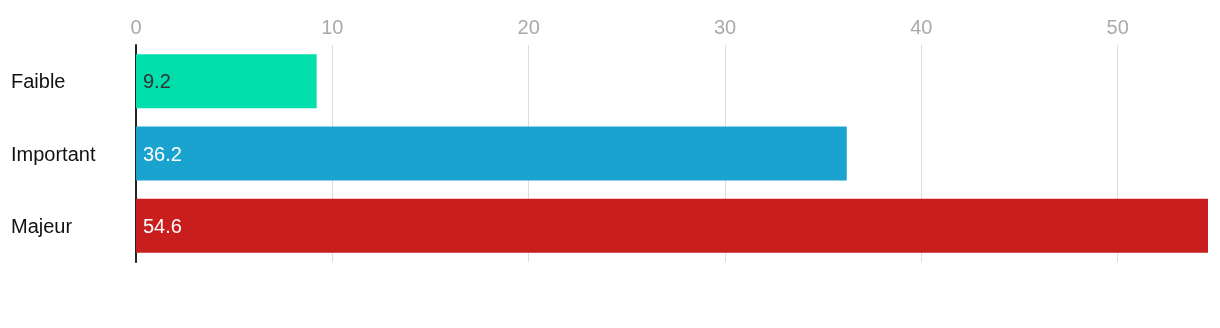  I want to click on y-tick-label: Important, so click(53, 153).